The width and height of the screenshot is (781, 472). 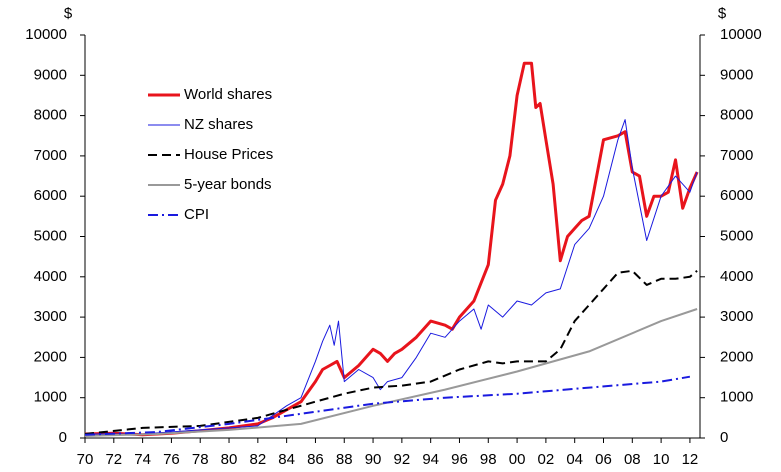 What do you see at coordinates (488, 459) in the screenshot?
I see `x-tick-label: 98` at bounding box center [488, 459].